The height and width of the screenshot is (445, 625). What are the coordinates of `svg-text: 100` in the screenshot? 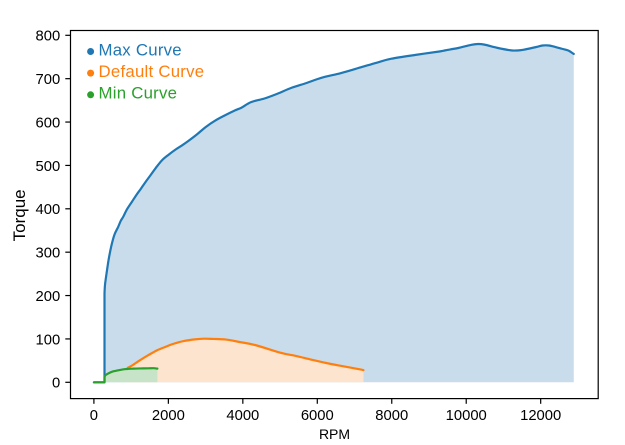 It's located at (47, 340).